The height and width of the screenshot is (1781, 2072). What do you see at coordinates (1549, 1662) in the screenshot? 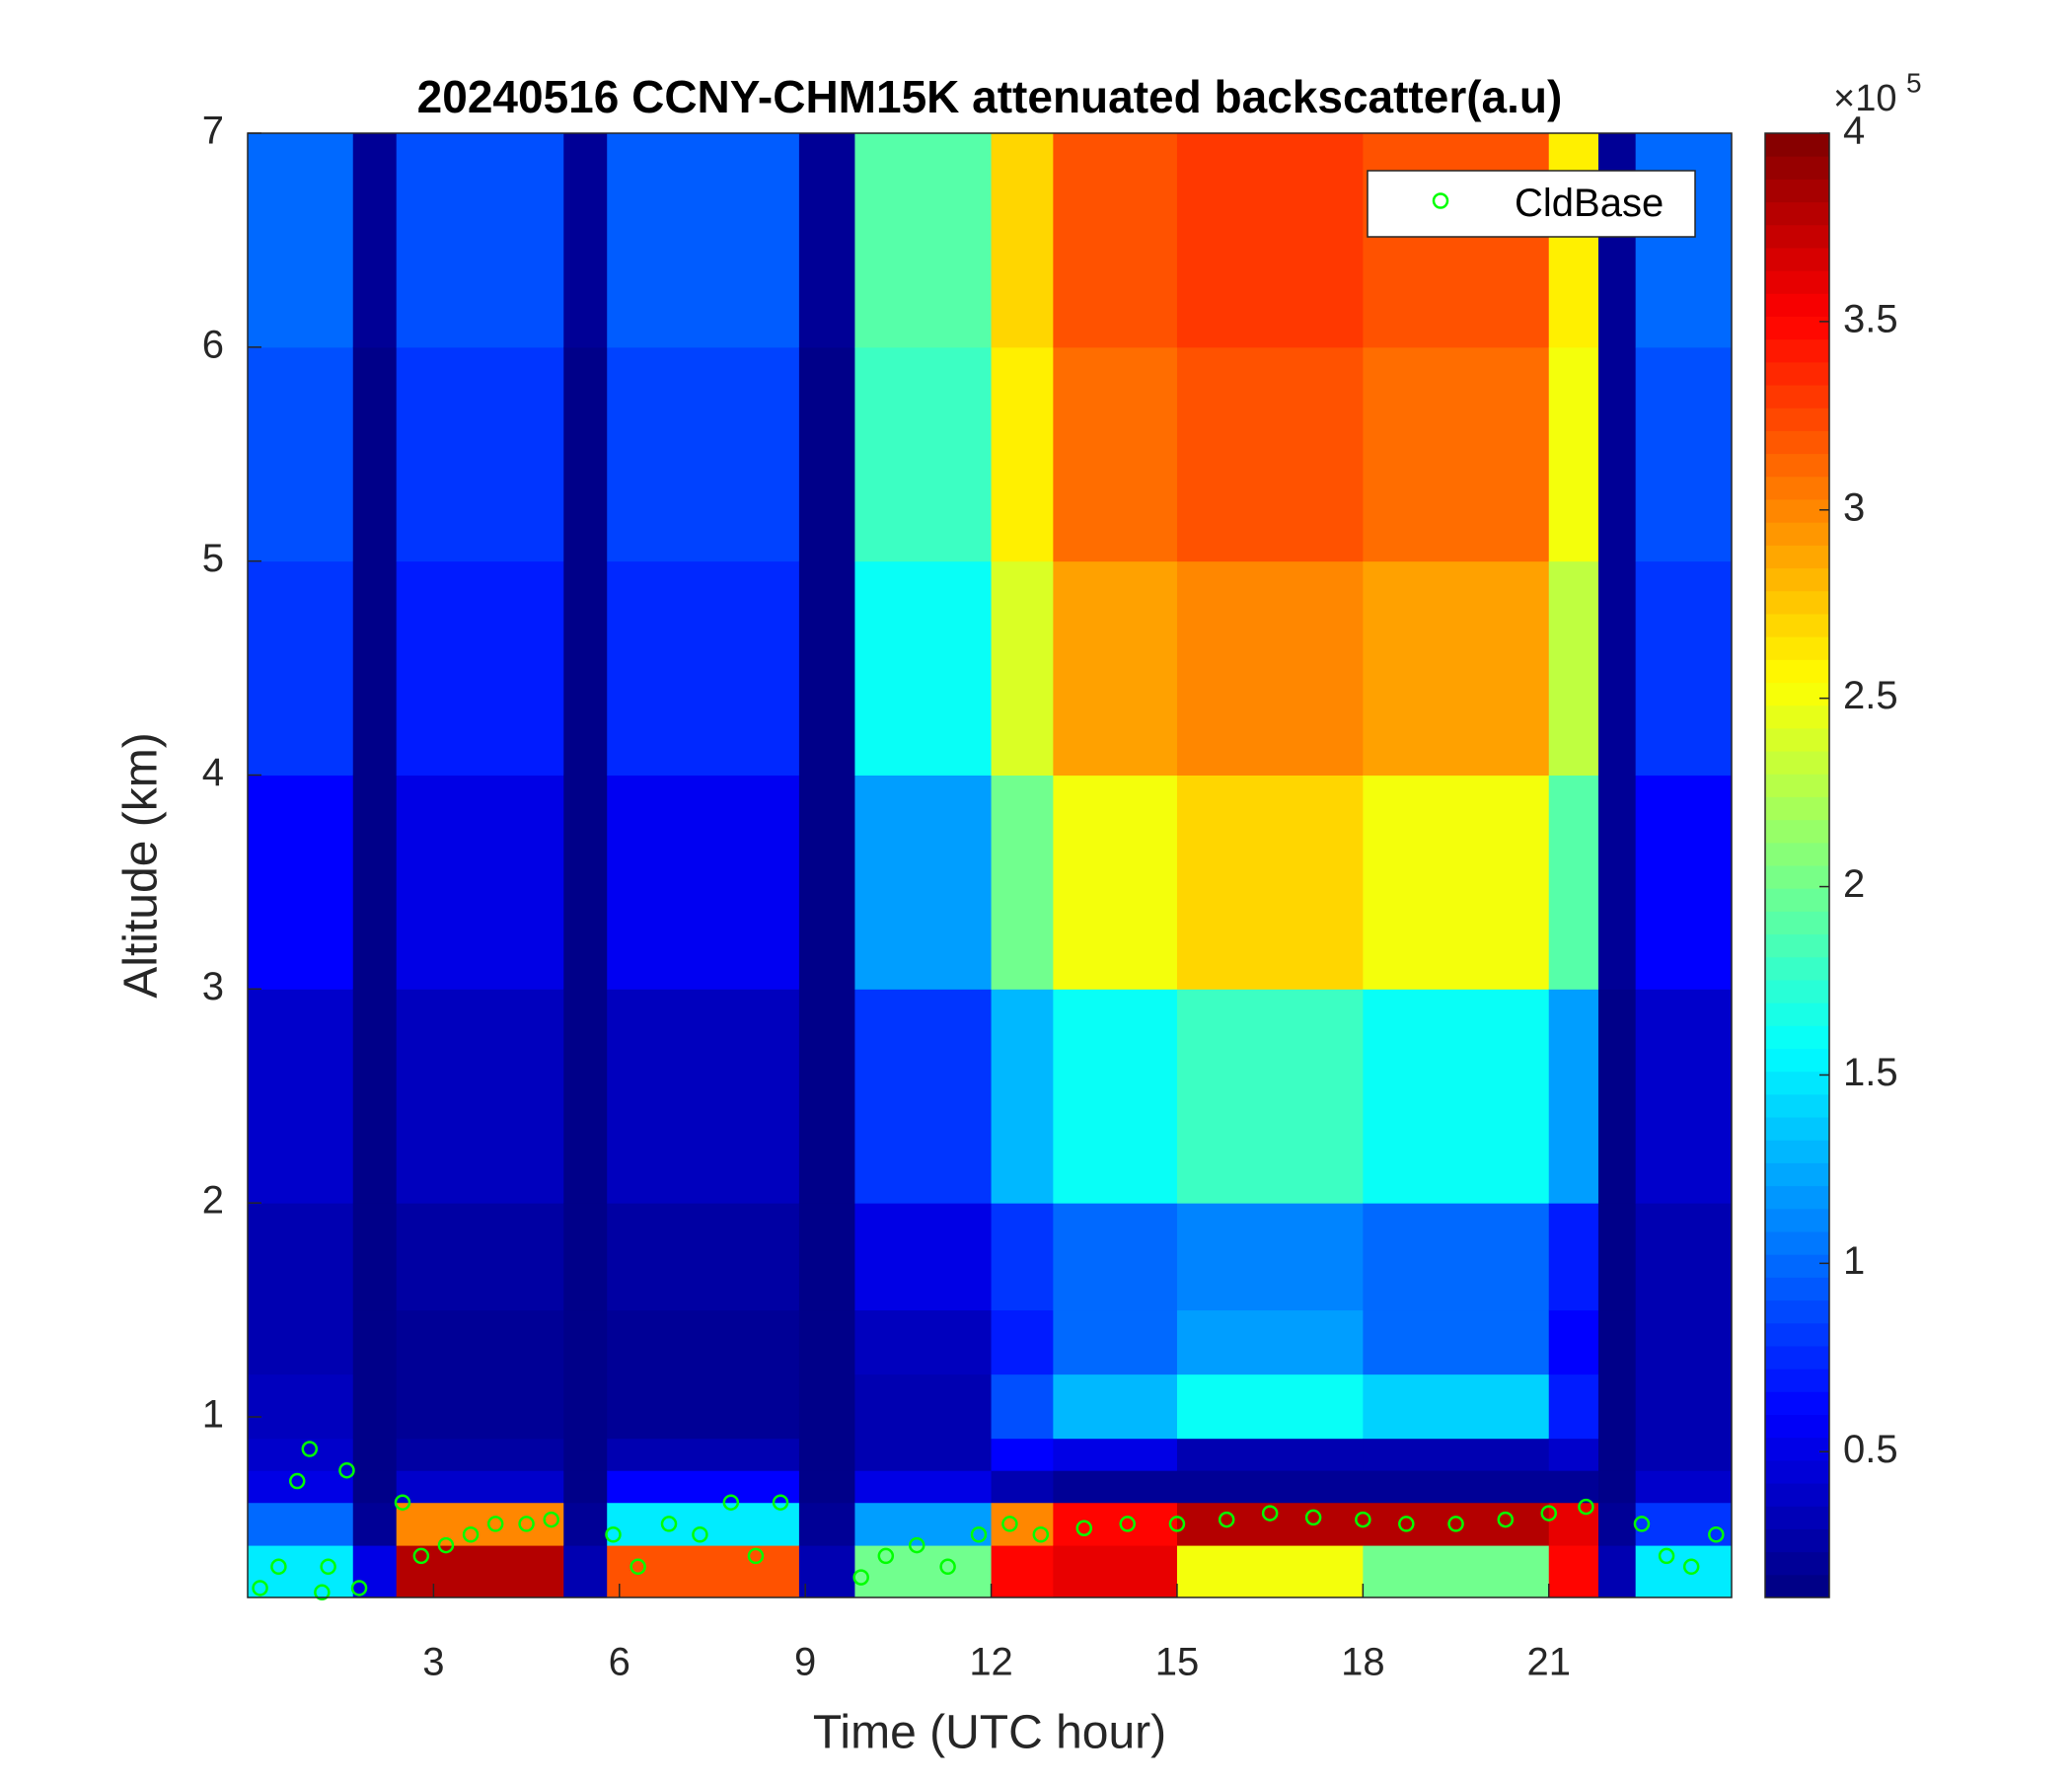
I see `x-tick-label: 21` at bounding box center [1549, 1662].